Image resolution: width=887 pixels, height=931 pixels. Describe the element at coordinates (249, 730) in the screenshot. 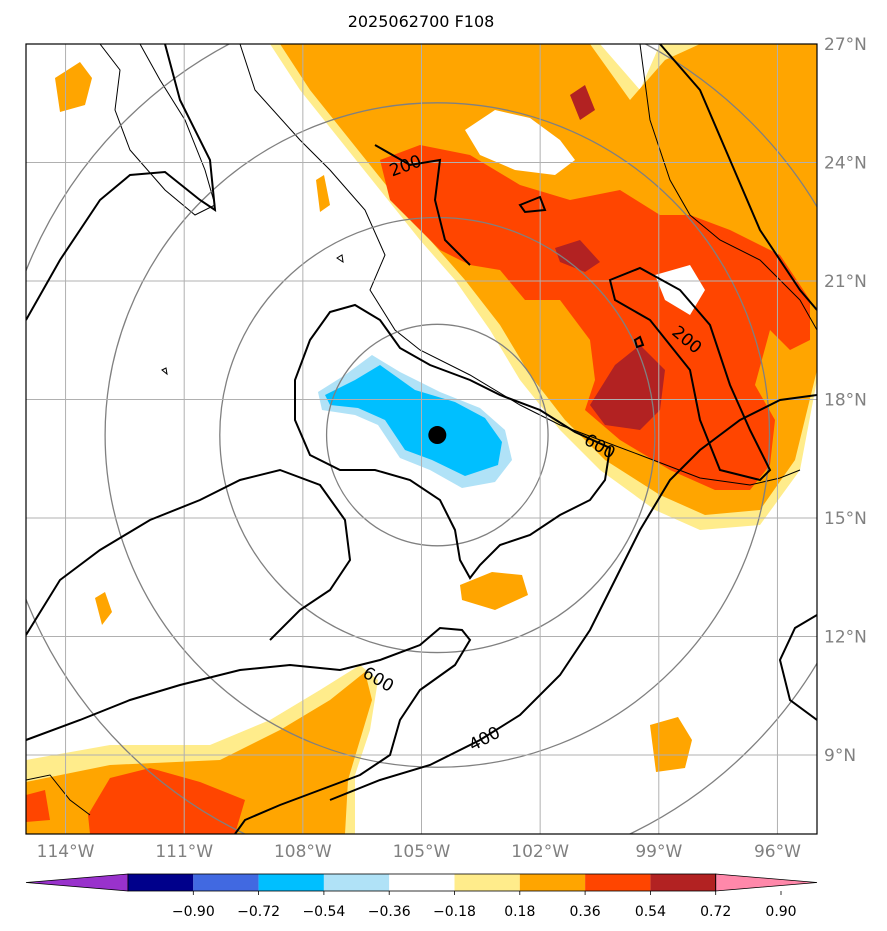

I see `contour-400-outer` at that location.